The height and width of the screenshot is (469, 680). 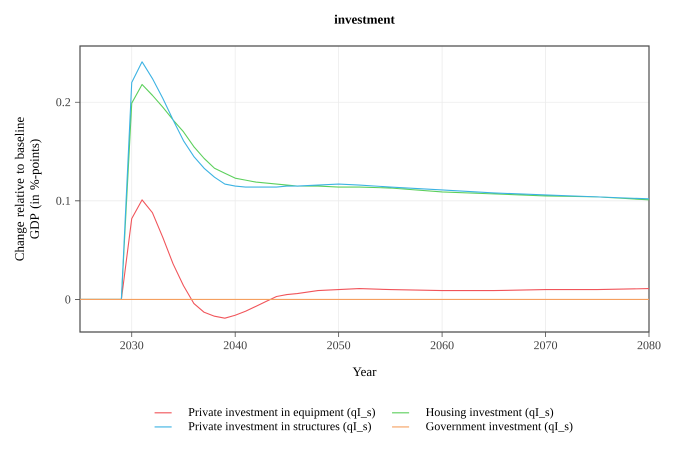 I want to click on legend-label: Private investment in structures (qI_s), so click(x=279, y=427).